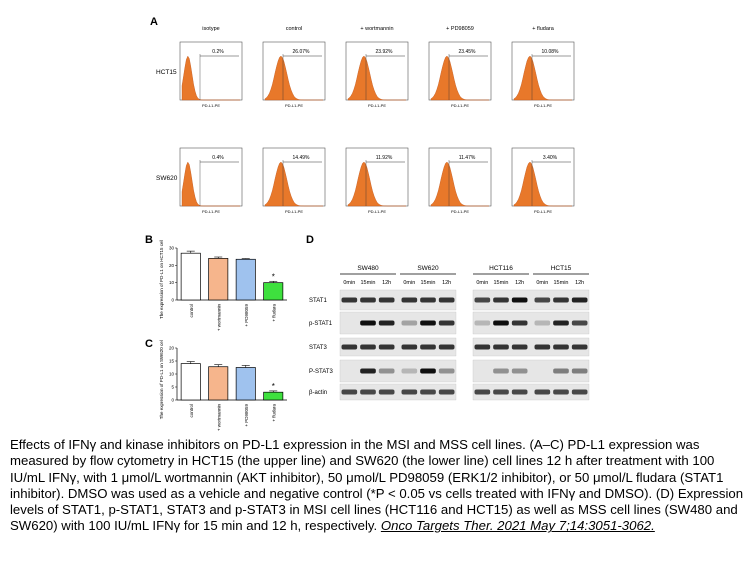 The width and height of the screenshot is (756, 567). I want to click on lane-label: 12h, so click(579, 283).